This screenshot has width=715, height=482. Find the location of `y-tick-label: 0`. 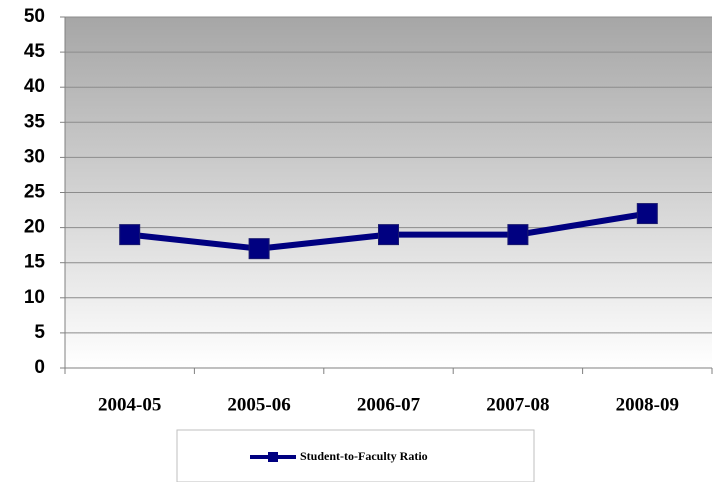

y-tick-label: 0 is located at coordinates (39, 367).